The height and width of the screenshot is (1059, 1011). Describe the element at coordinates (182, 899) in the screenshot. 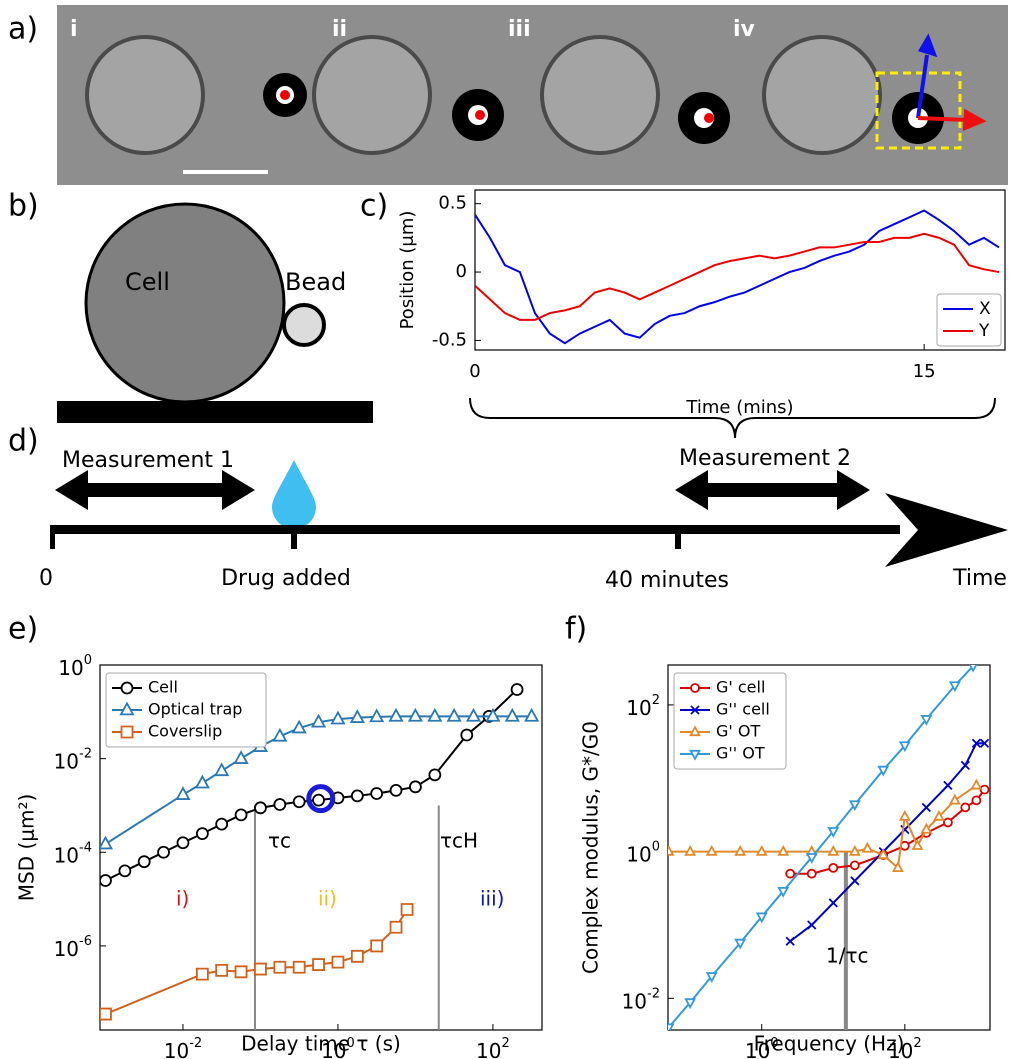

I see `annotation: i)` at that location.